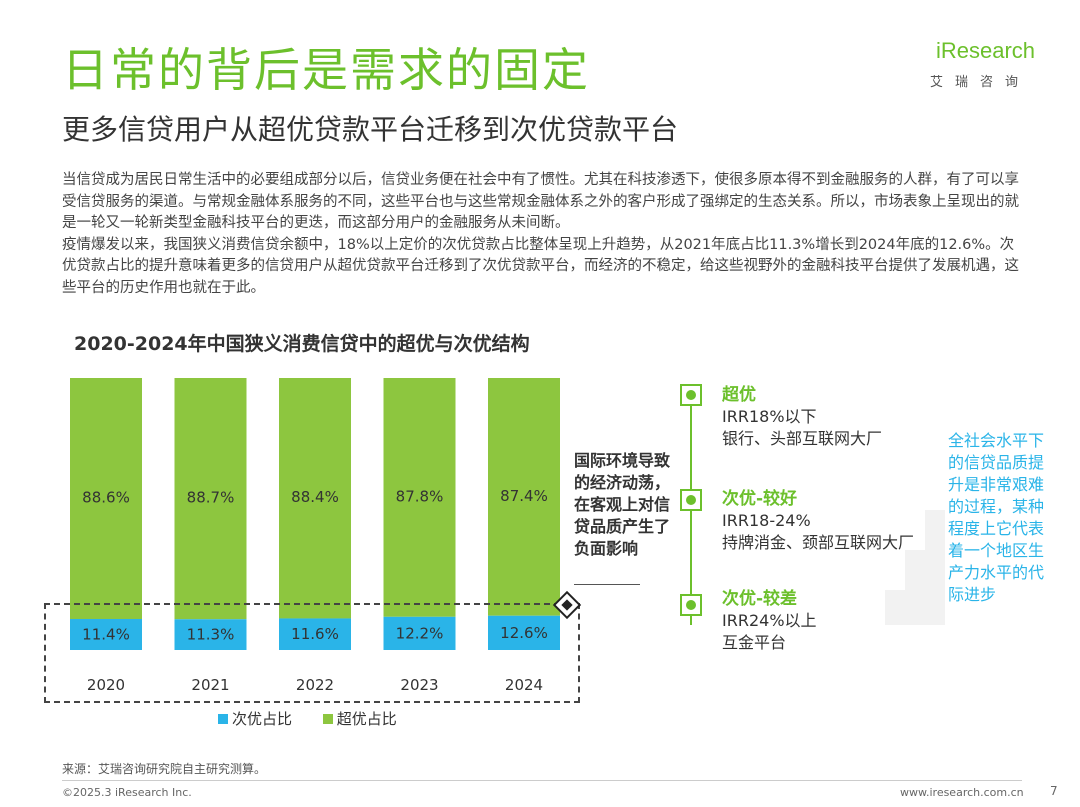  What do you see at coordinates (127, 792) in the screenshot?
I see `footer-copyright: ©2025.3 iResearch Inc.` at bounding box center [127, 792].